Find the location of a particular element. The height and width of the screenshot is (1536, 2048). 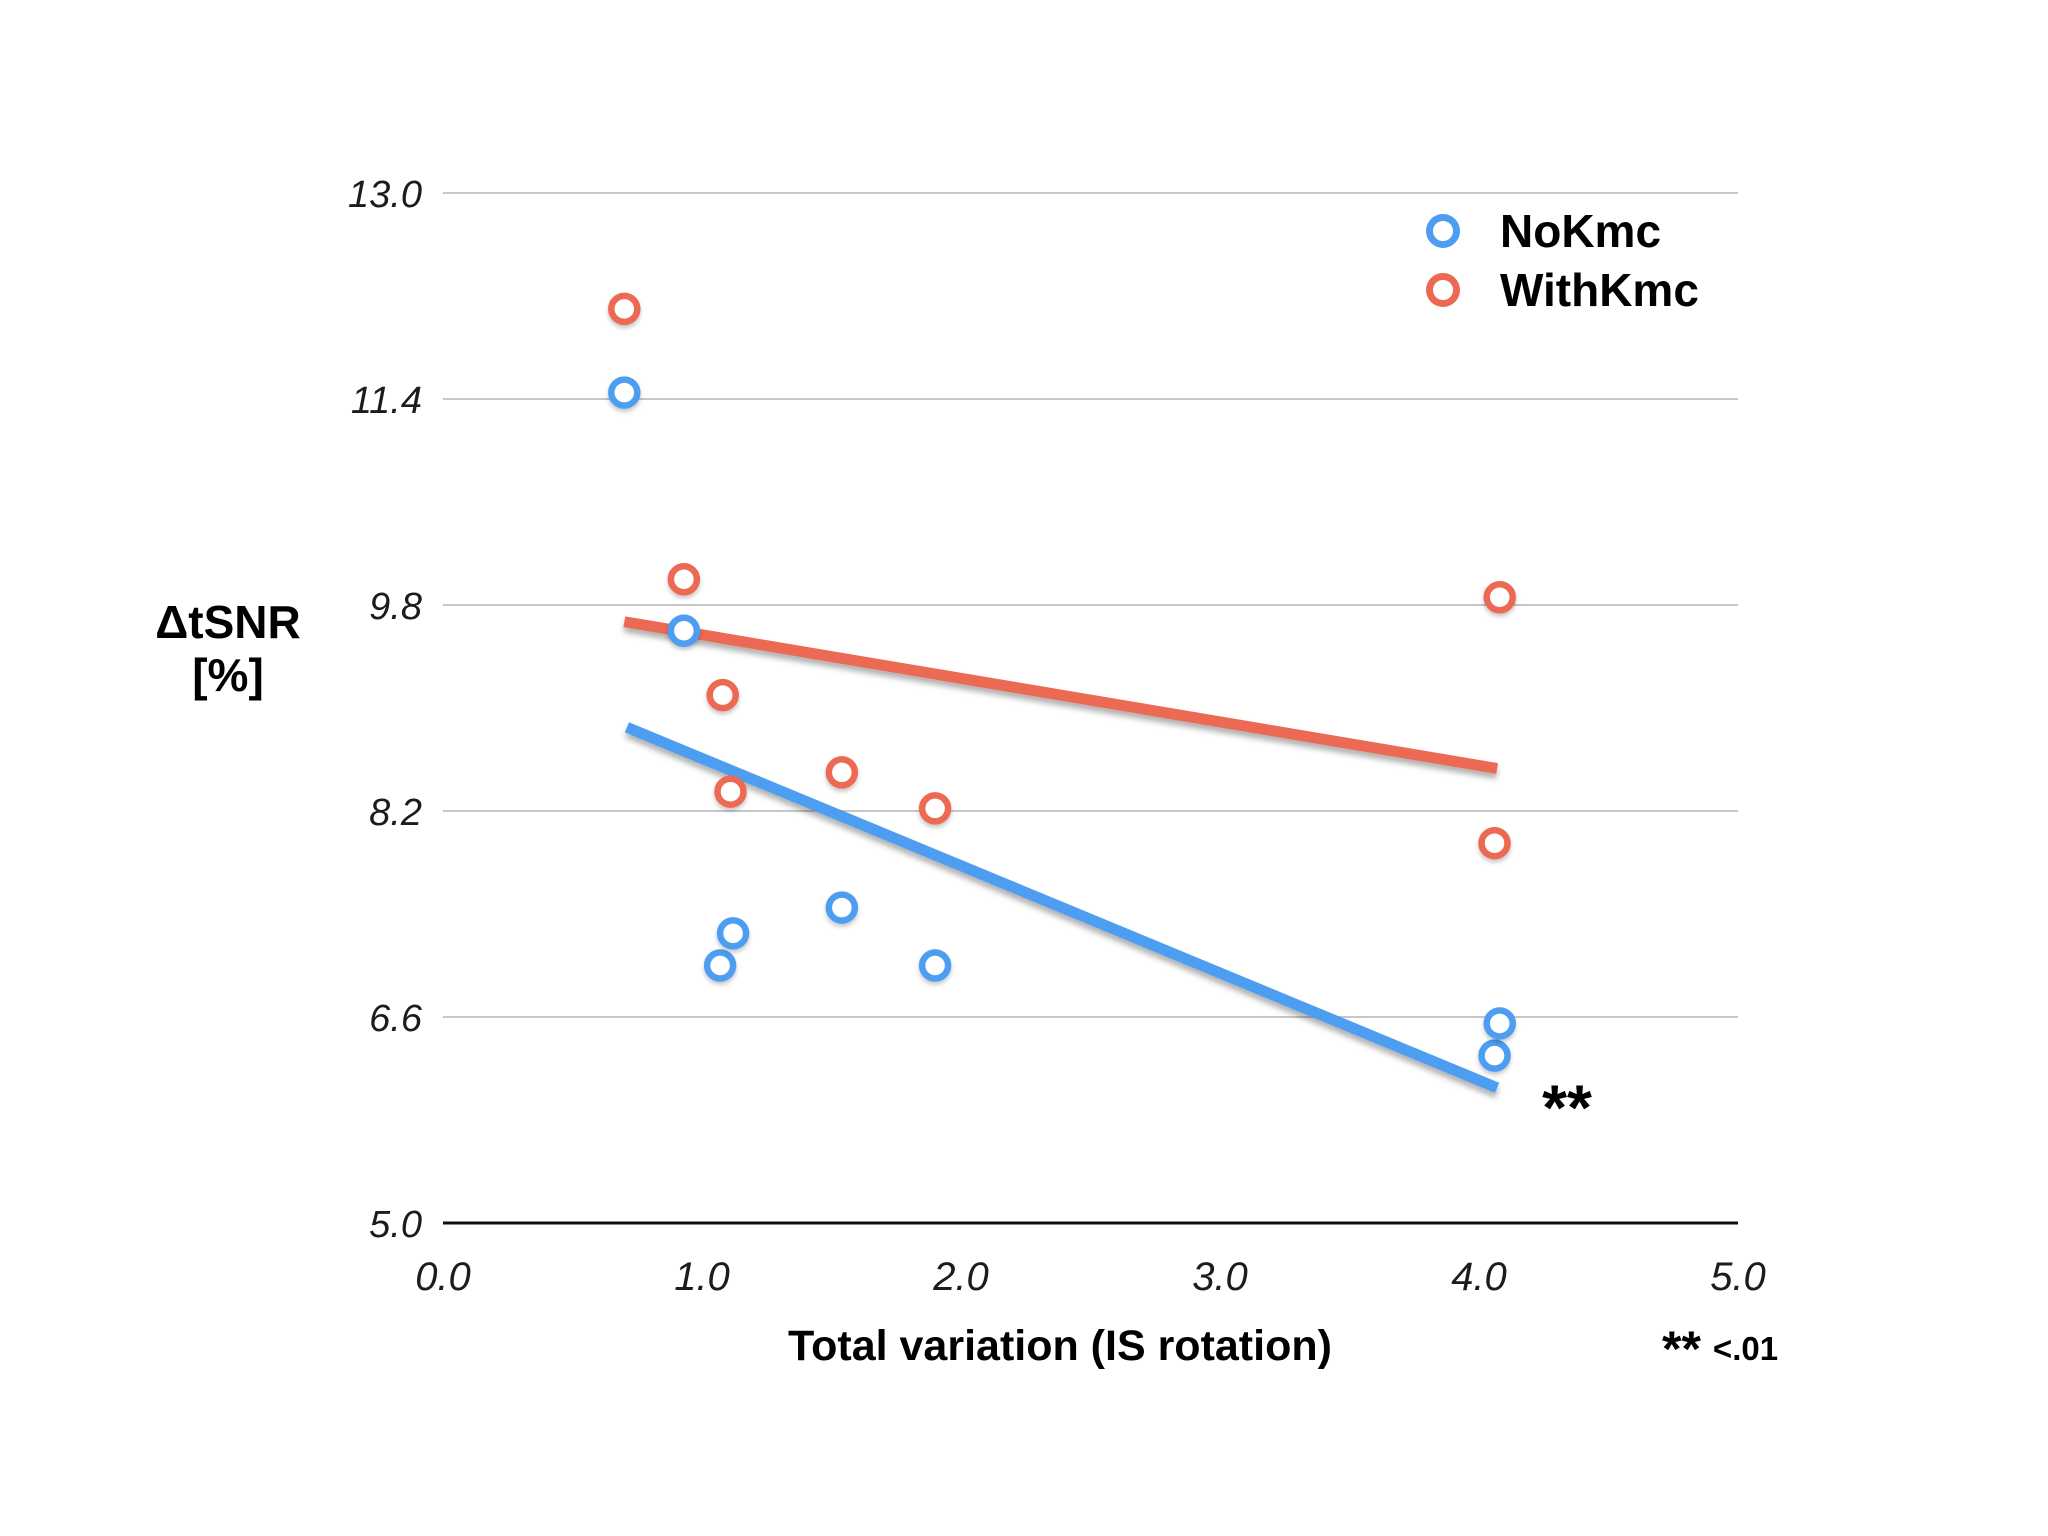

legend-item-withkmc: WithKmc is located at coordinates (1562, 290).